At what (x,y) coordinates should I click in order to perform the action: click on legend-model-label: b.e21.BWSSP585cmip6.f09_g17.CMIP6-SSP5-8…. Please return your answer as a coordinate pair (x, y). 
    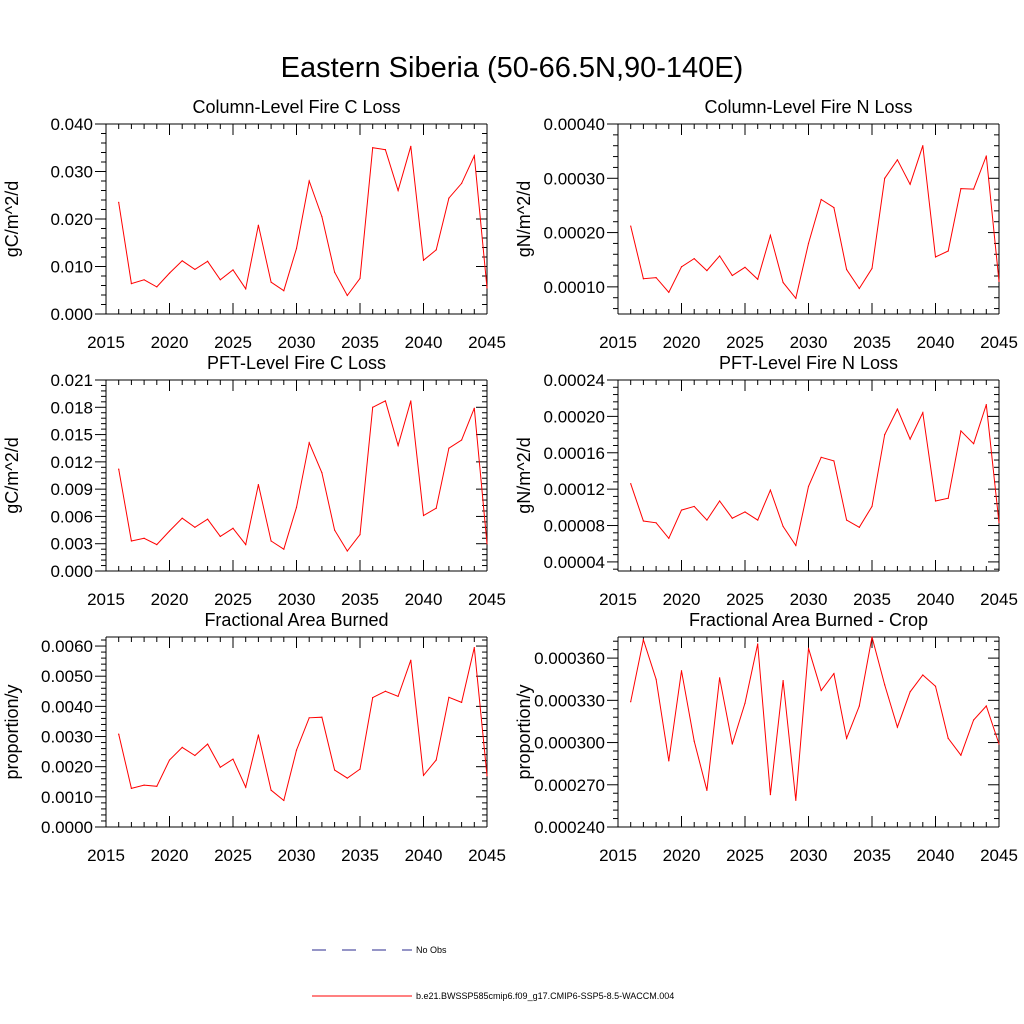
    Looking at the image, I should click on (545, 996).